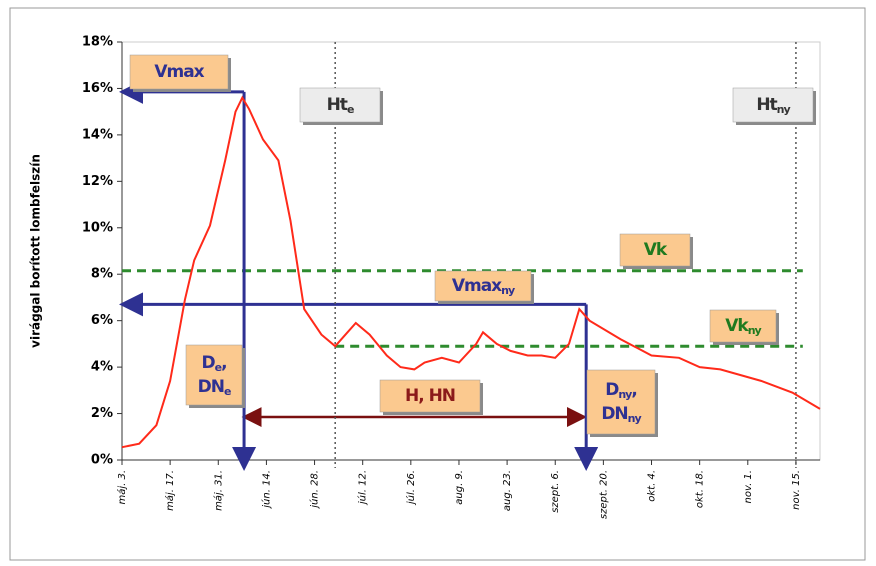 The image size is (876, 566). I want to click on x-tick-label: szept. 20., so click(603, 494).